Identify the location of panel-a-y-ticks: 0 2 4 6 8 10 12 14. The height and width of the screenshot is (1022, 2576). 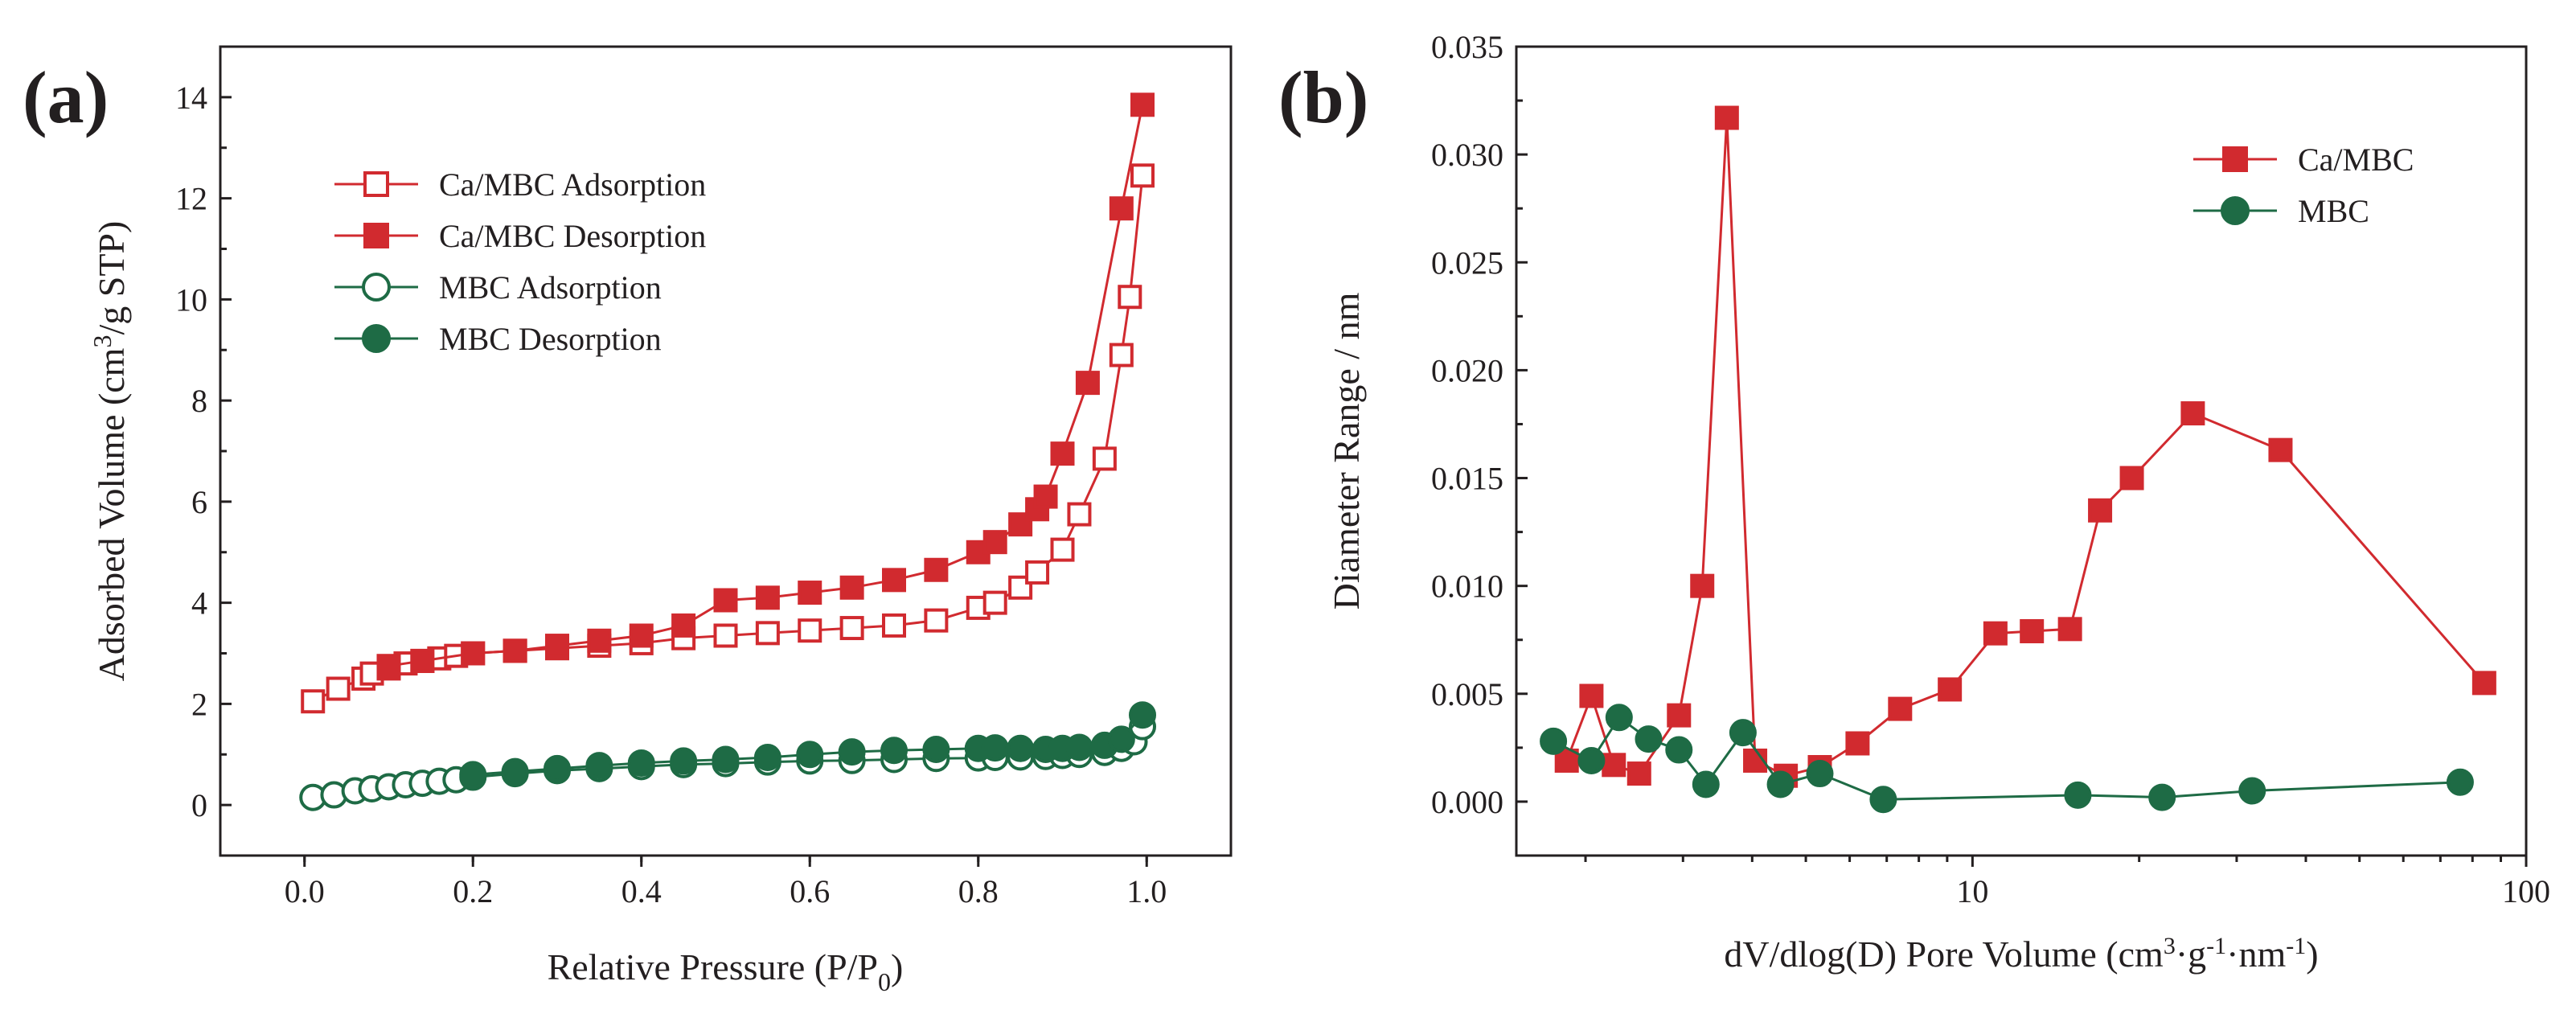
(203, 451).